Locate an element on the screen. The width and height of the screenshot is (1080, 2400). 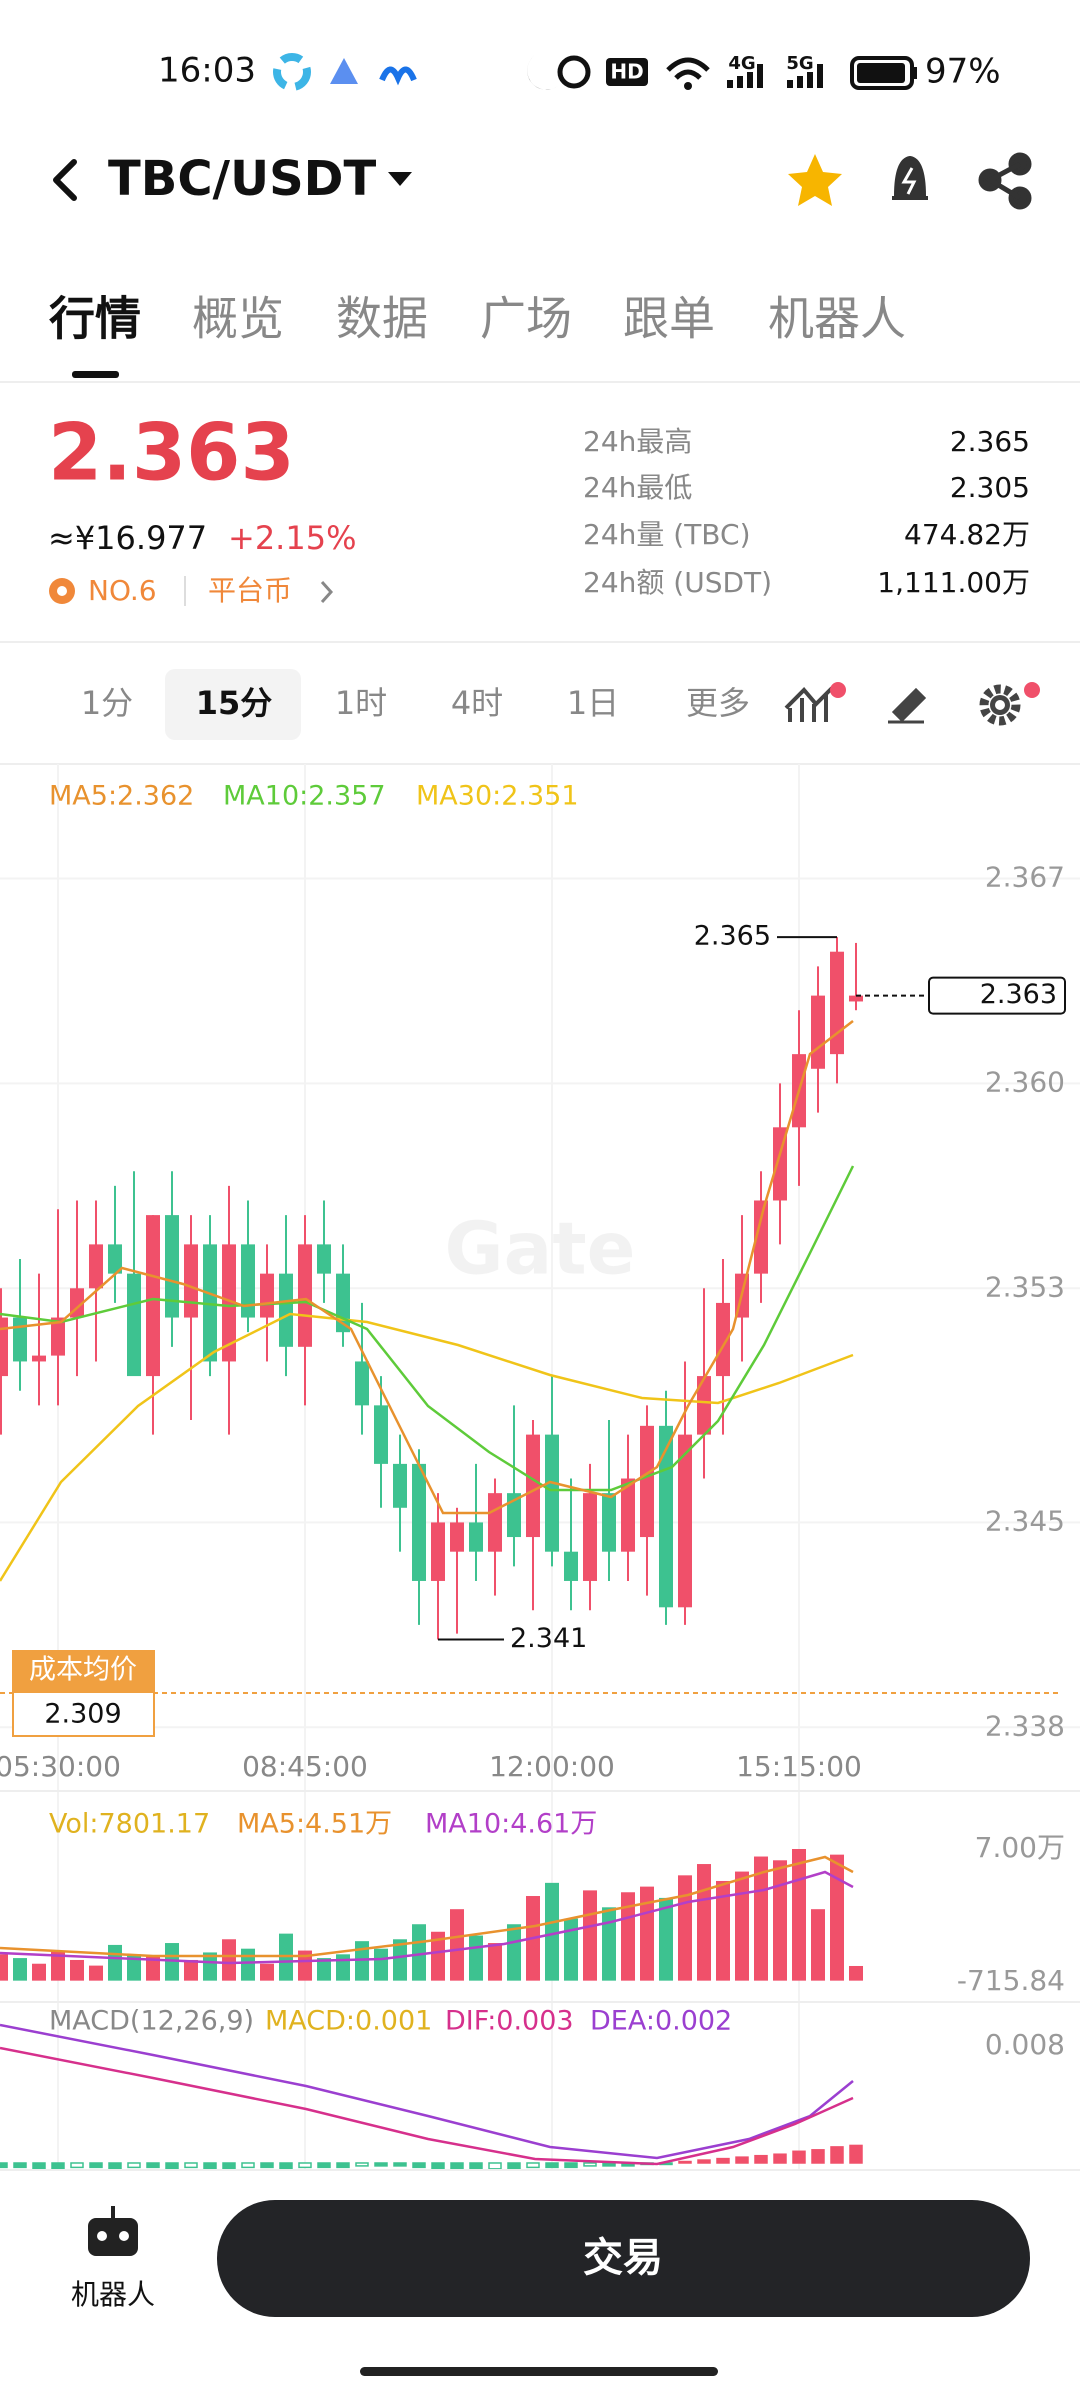
share-button is located at coordinates (1005, 181).